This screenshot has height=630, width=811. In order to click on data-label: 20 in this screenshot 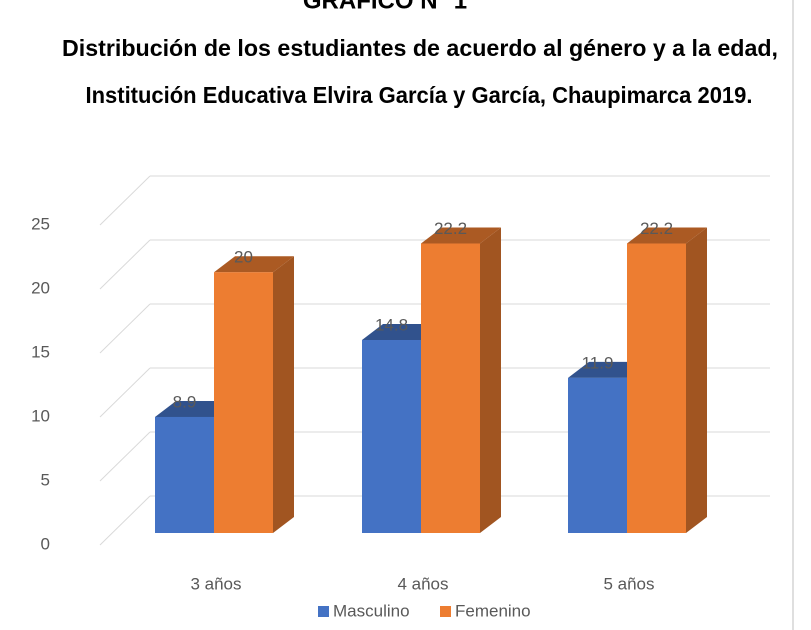, I will do `click(243, 257)`.